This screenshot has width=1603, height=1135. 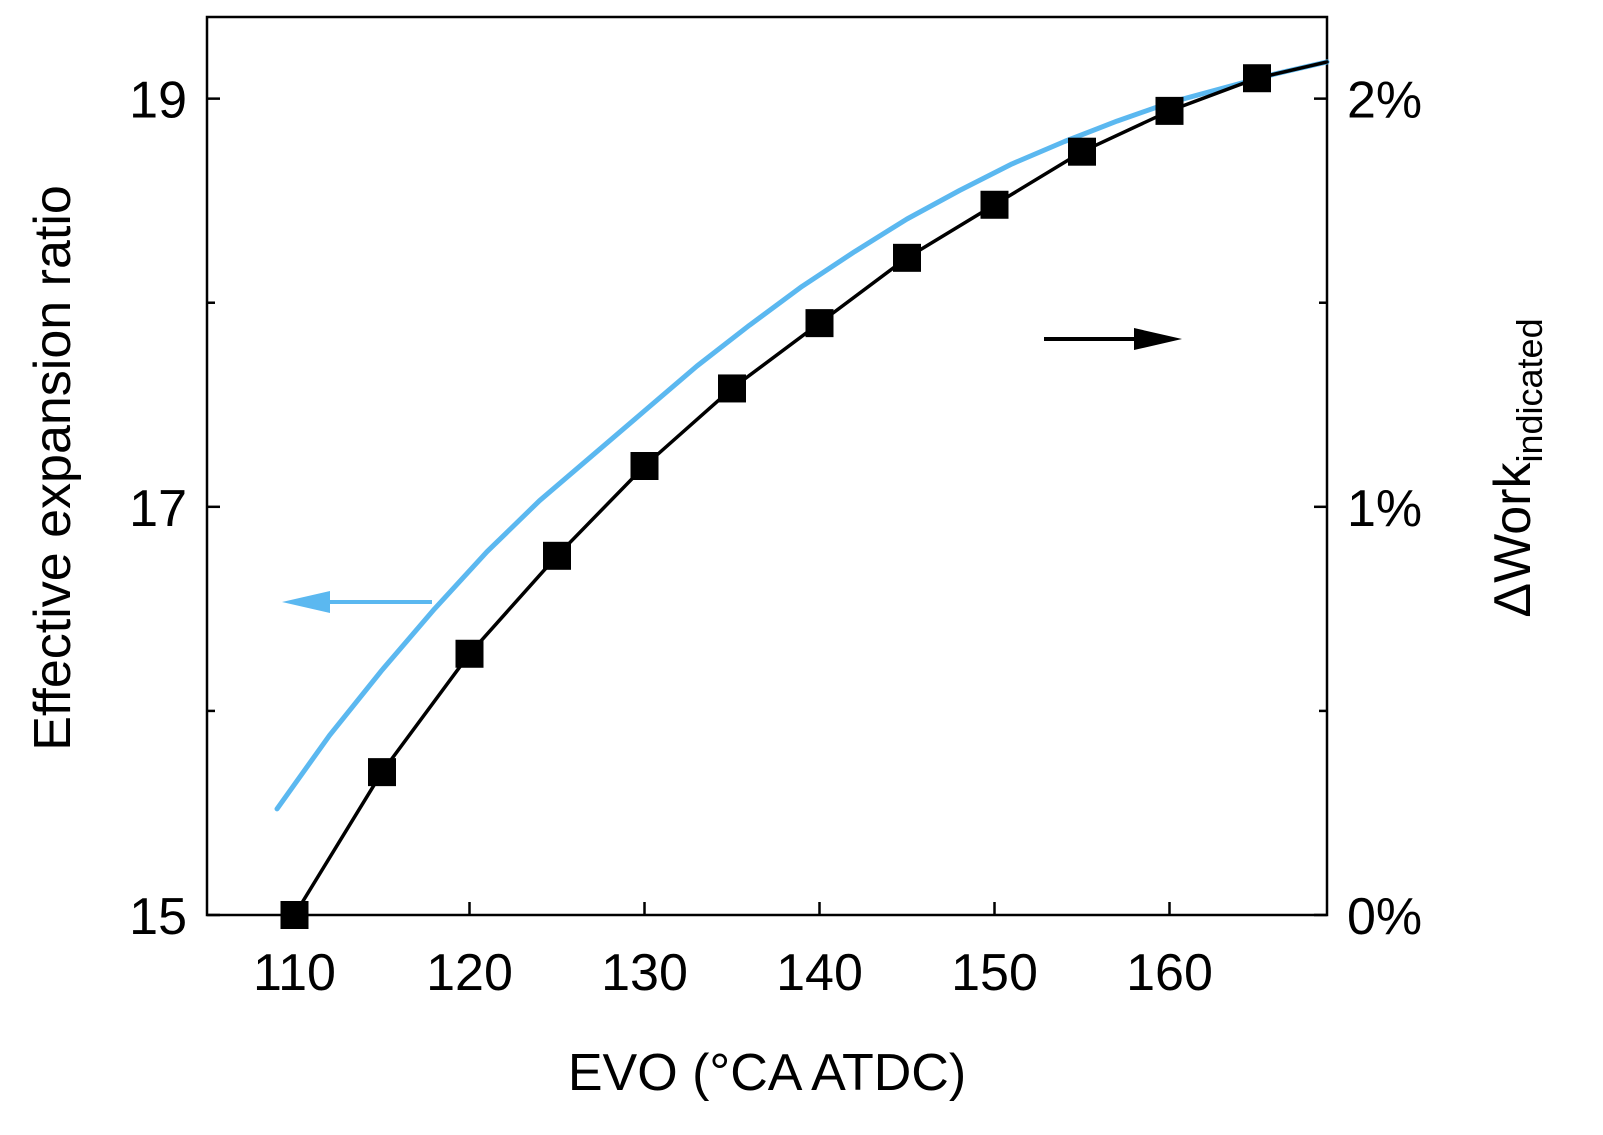 What do you see at coordinates (469, 973) in the screenshot?
I see `x-tick-label: 120` at bounding box center [469, 973].